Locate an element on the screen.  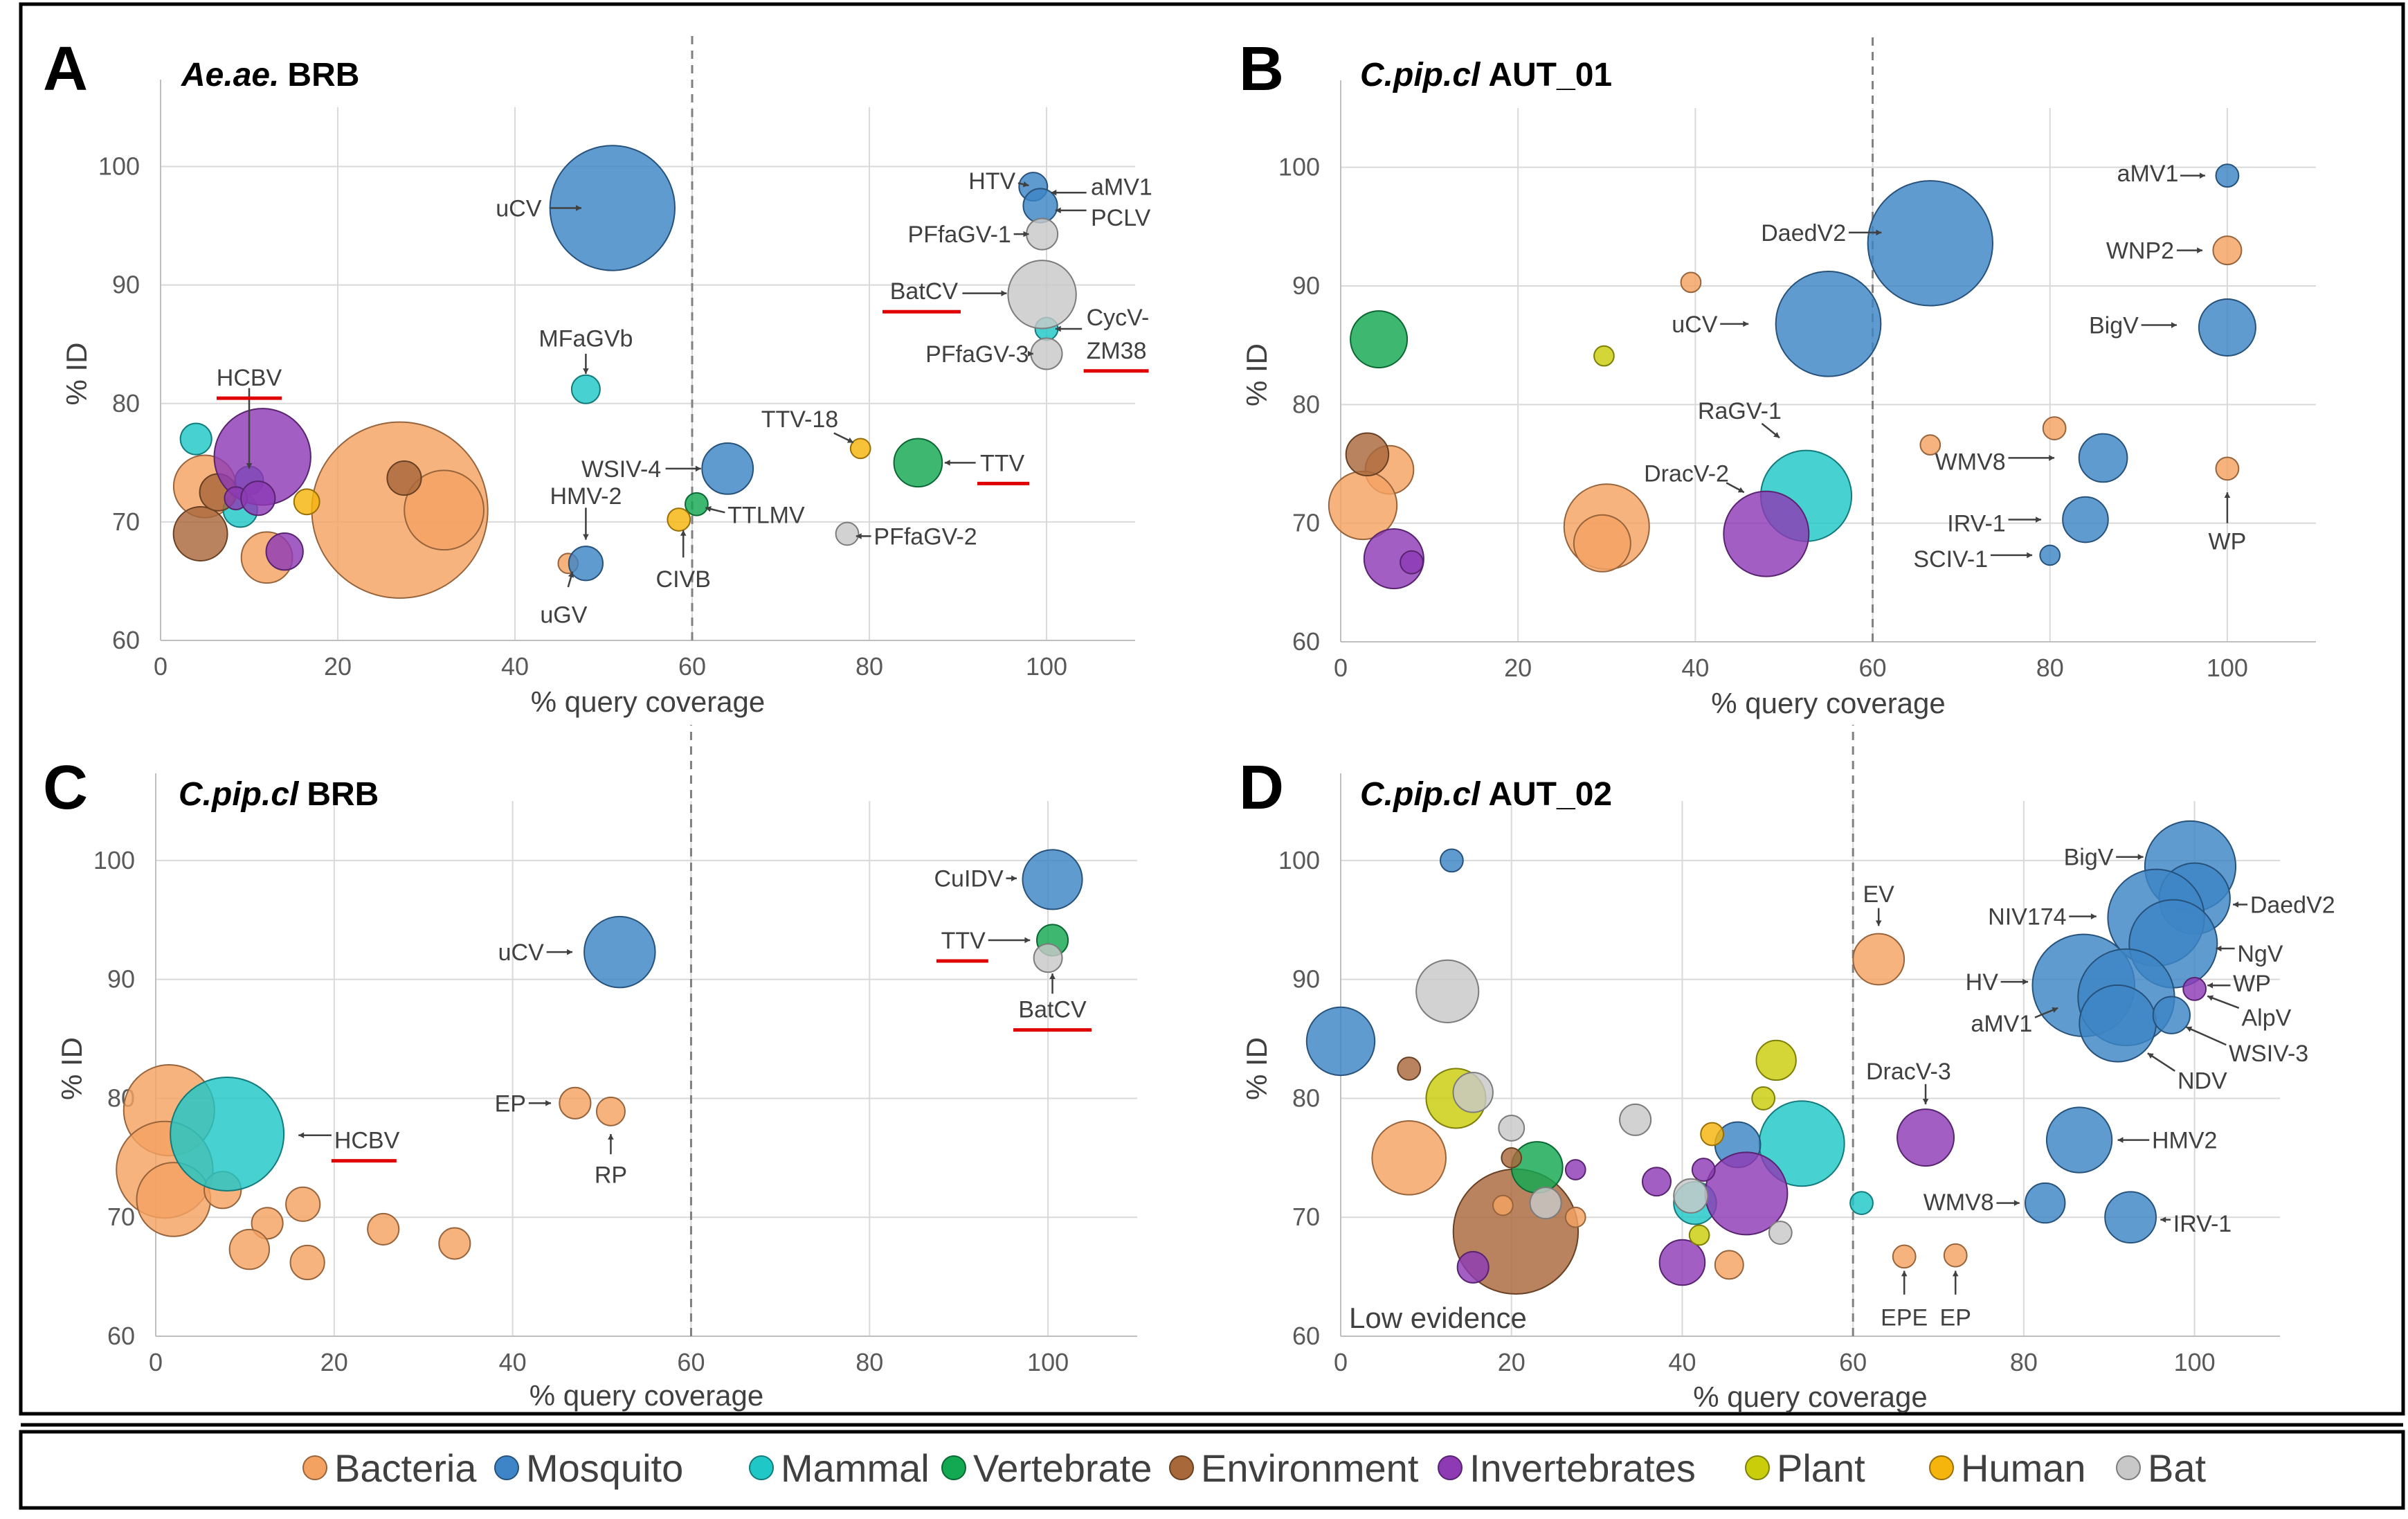
y-tick-label: 70 is located at coordinates (1306, 1217).